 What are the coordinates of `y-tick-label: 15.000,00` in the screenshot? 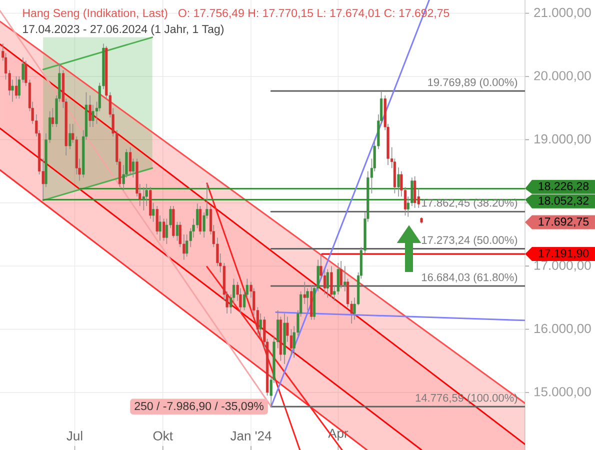 It's located at (562, 392).